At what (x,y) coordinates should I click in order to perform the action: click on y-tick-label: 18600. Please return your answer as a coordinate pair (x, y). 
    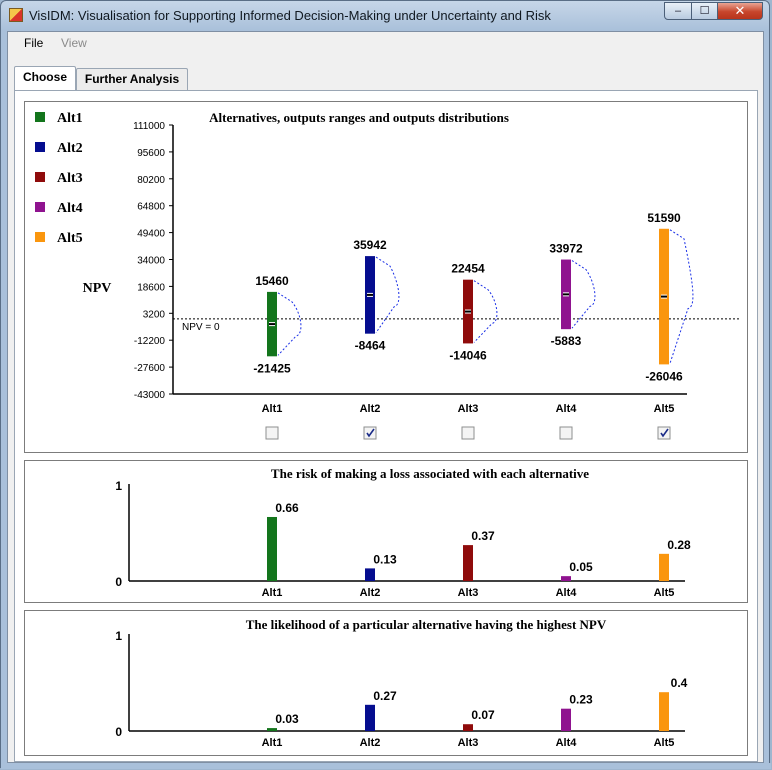
    Looking at the image, I should click on (151, 287).